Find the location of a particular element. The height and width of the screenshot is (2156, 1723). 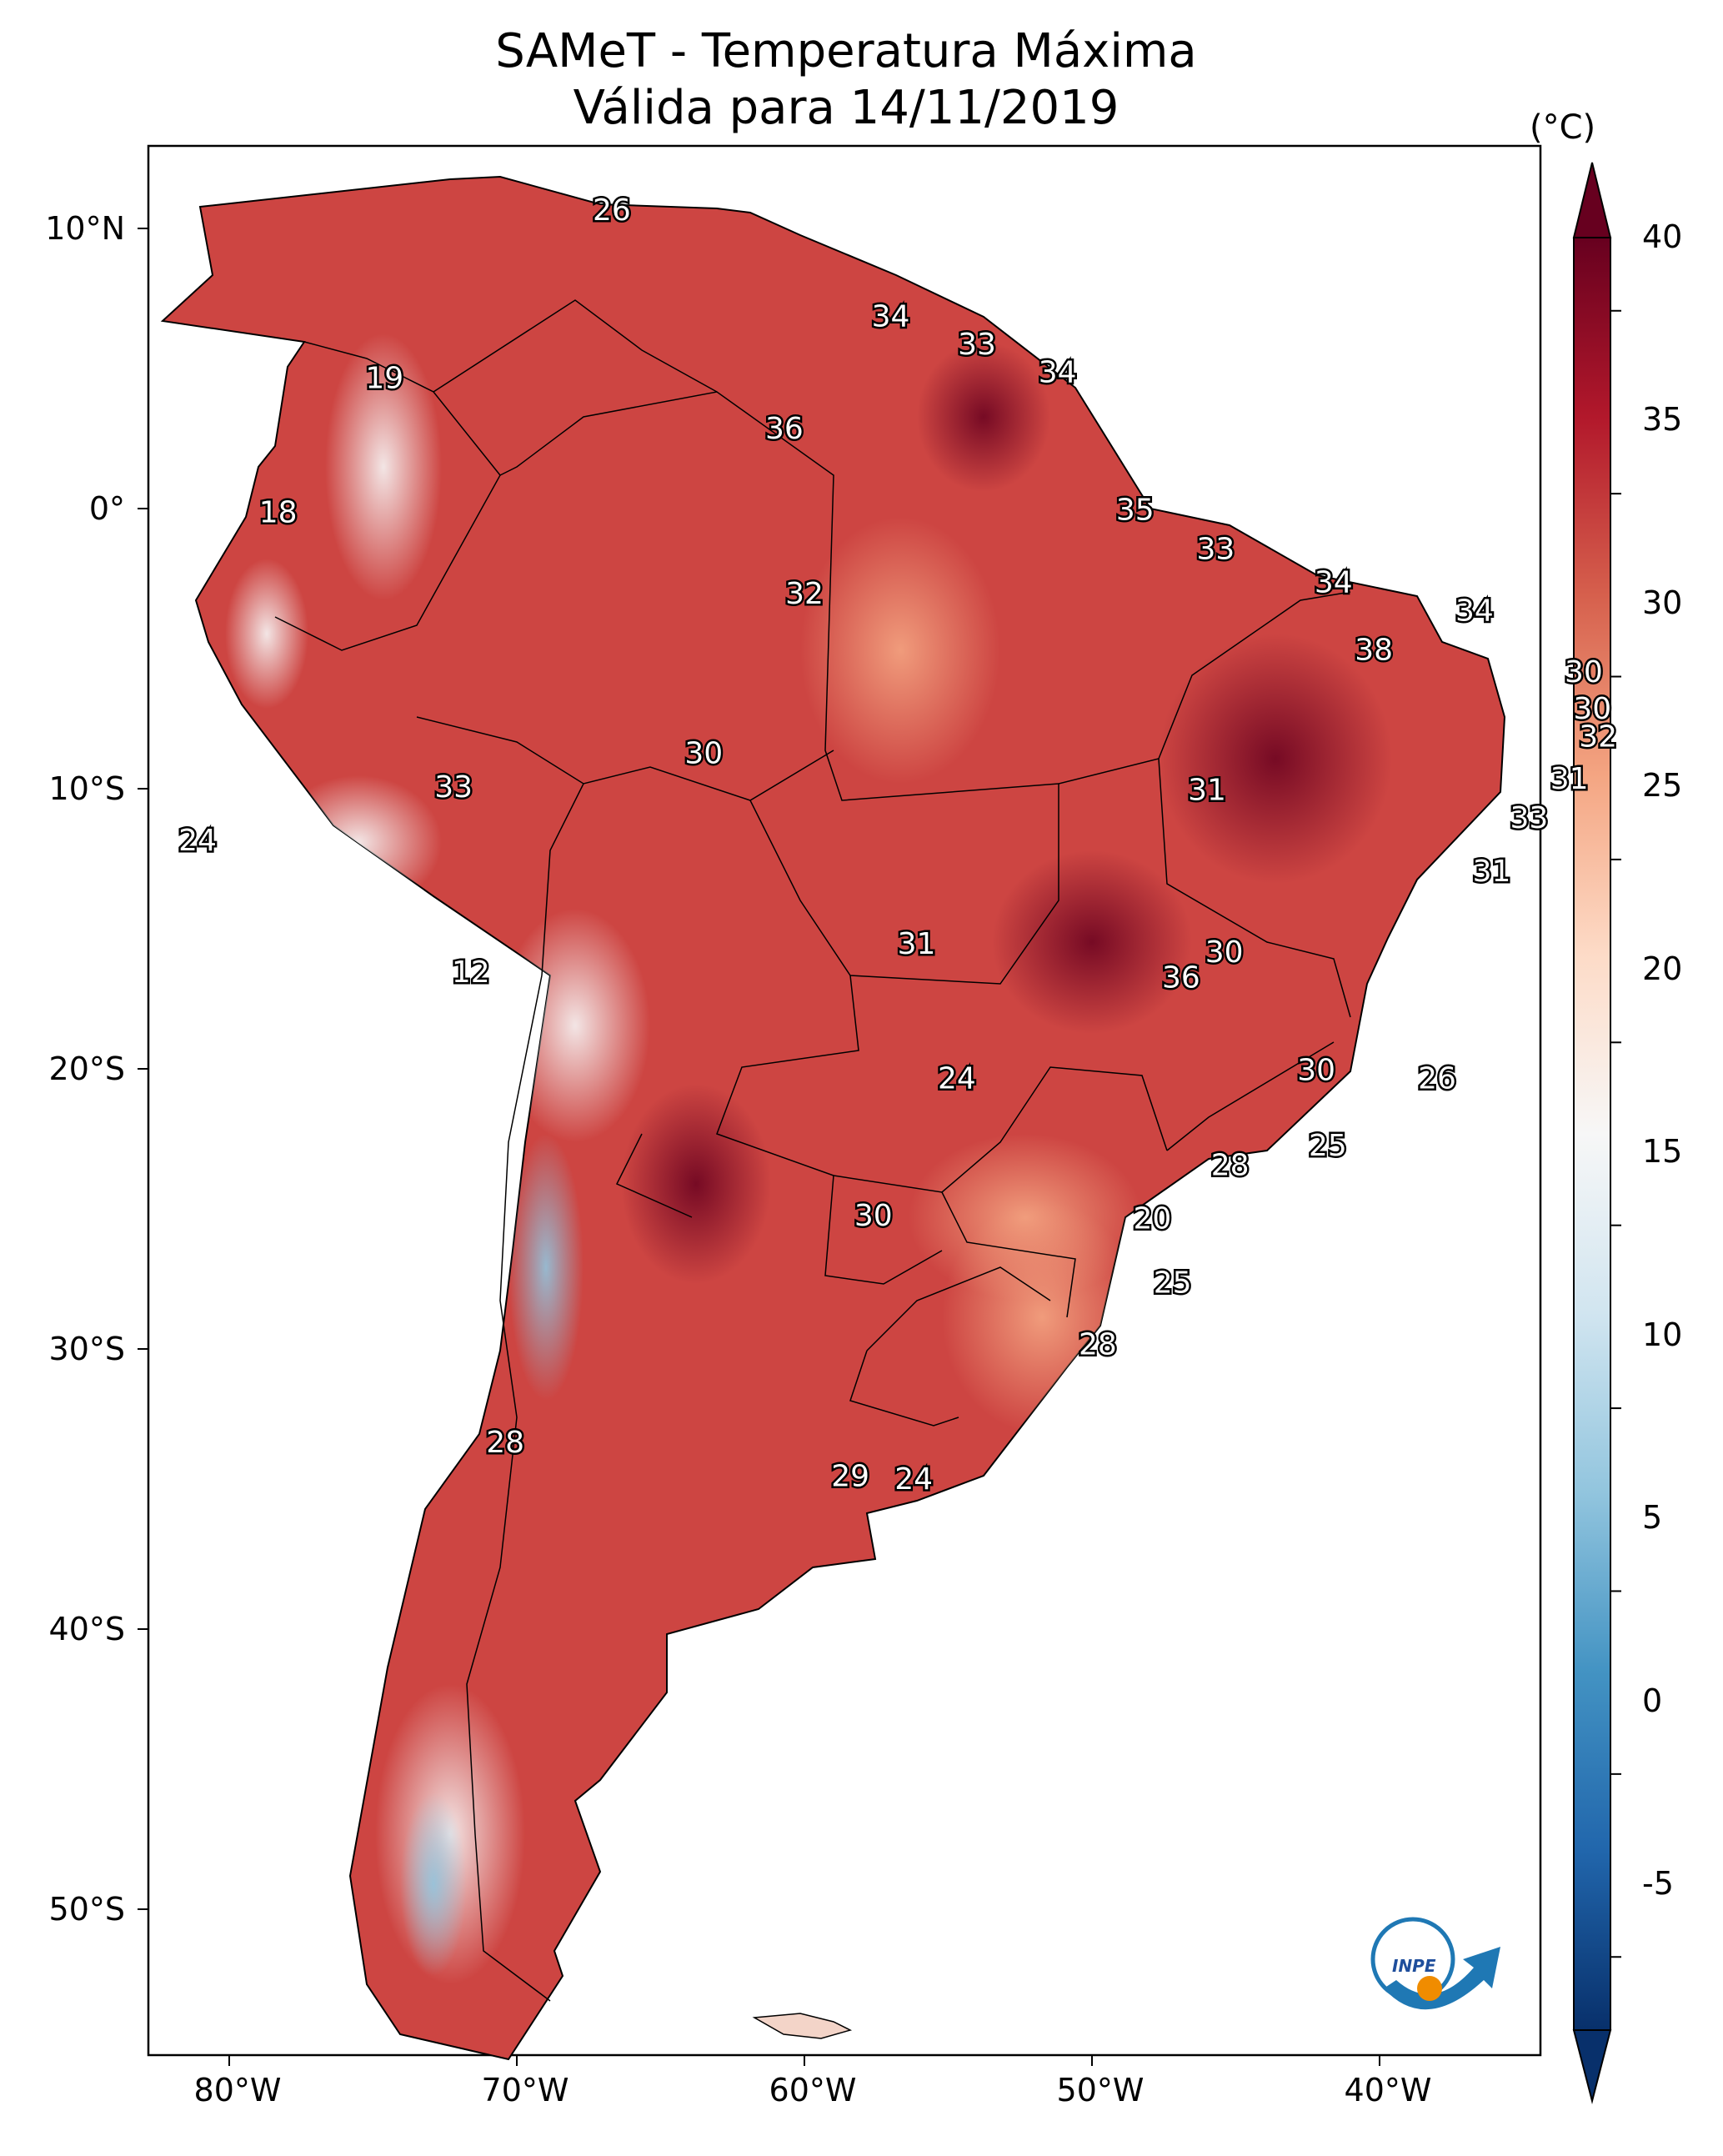

colorbar-tick-label: 35 is located at coordinates (1663, 420).